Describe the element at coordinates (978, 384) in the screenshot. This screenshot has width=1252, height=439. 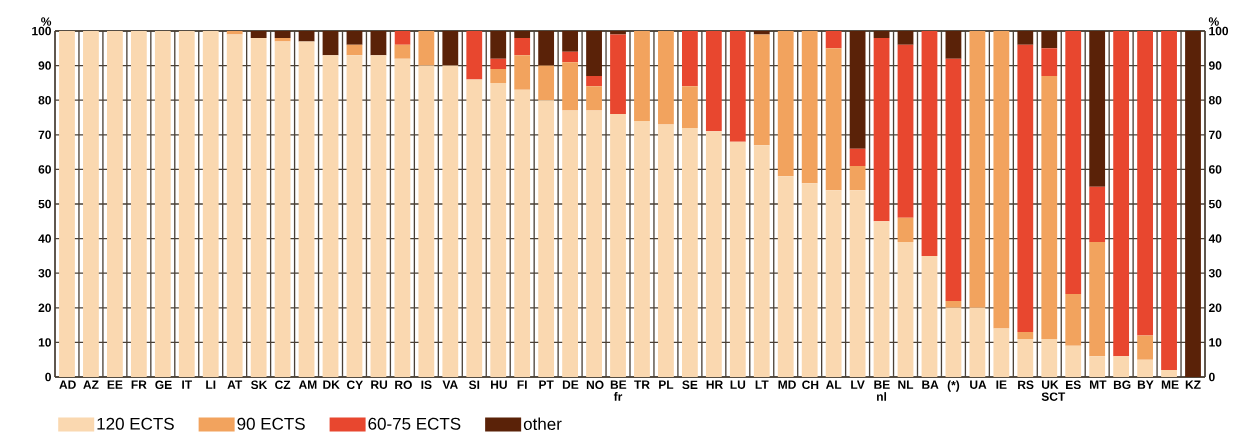
I see `x-tick-label: UA` at that location.